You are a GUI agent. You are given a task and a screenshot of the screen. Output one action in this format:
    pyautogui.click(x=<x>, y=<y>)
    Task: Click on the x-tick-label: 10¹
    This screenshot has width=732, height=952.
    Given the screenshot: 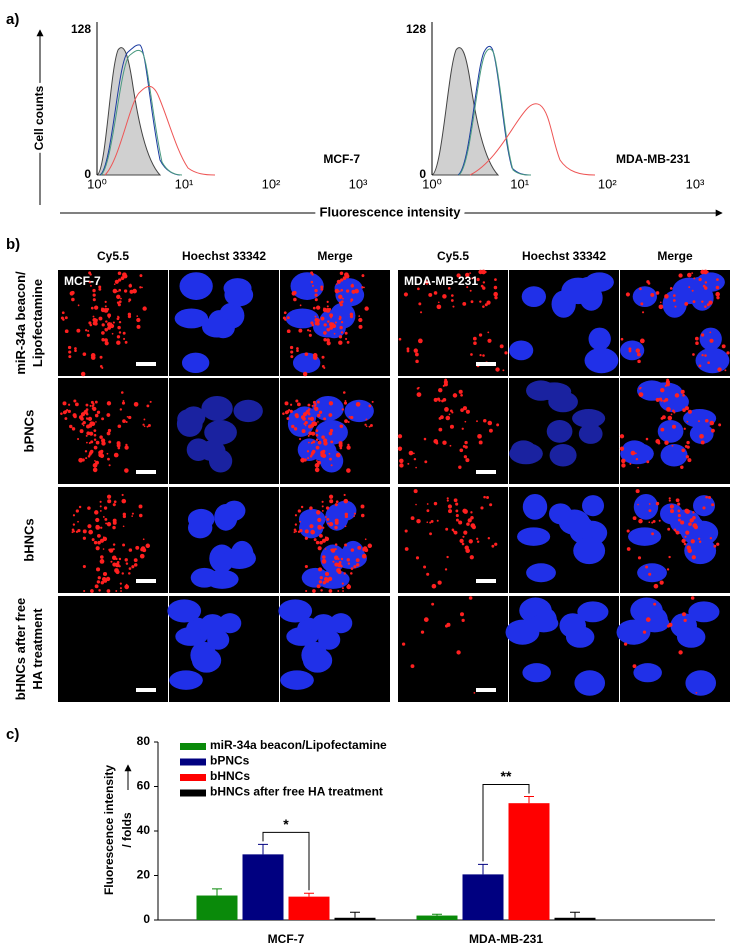 What is the action you would take?
    pyautogui.click(x=519, y=183)
    